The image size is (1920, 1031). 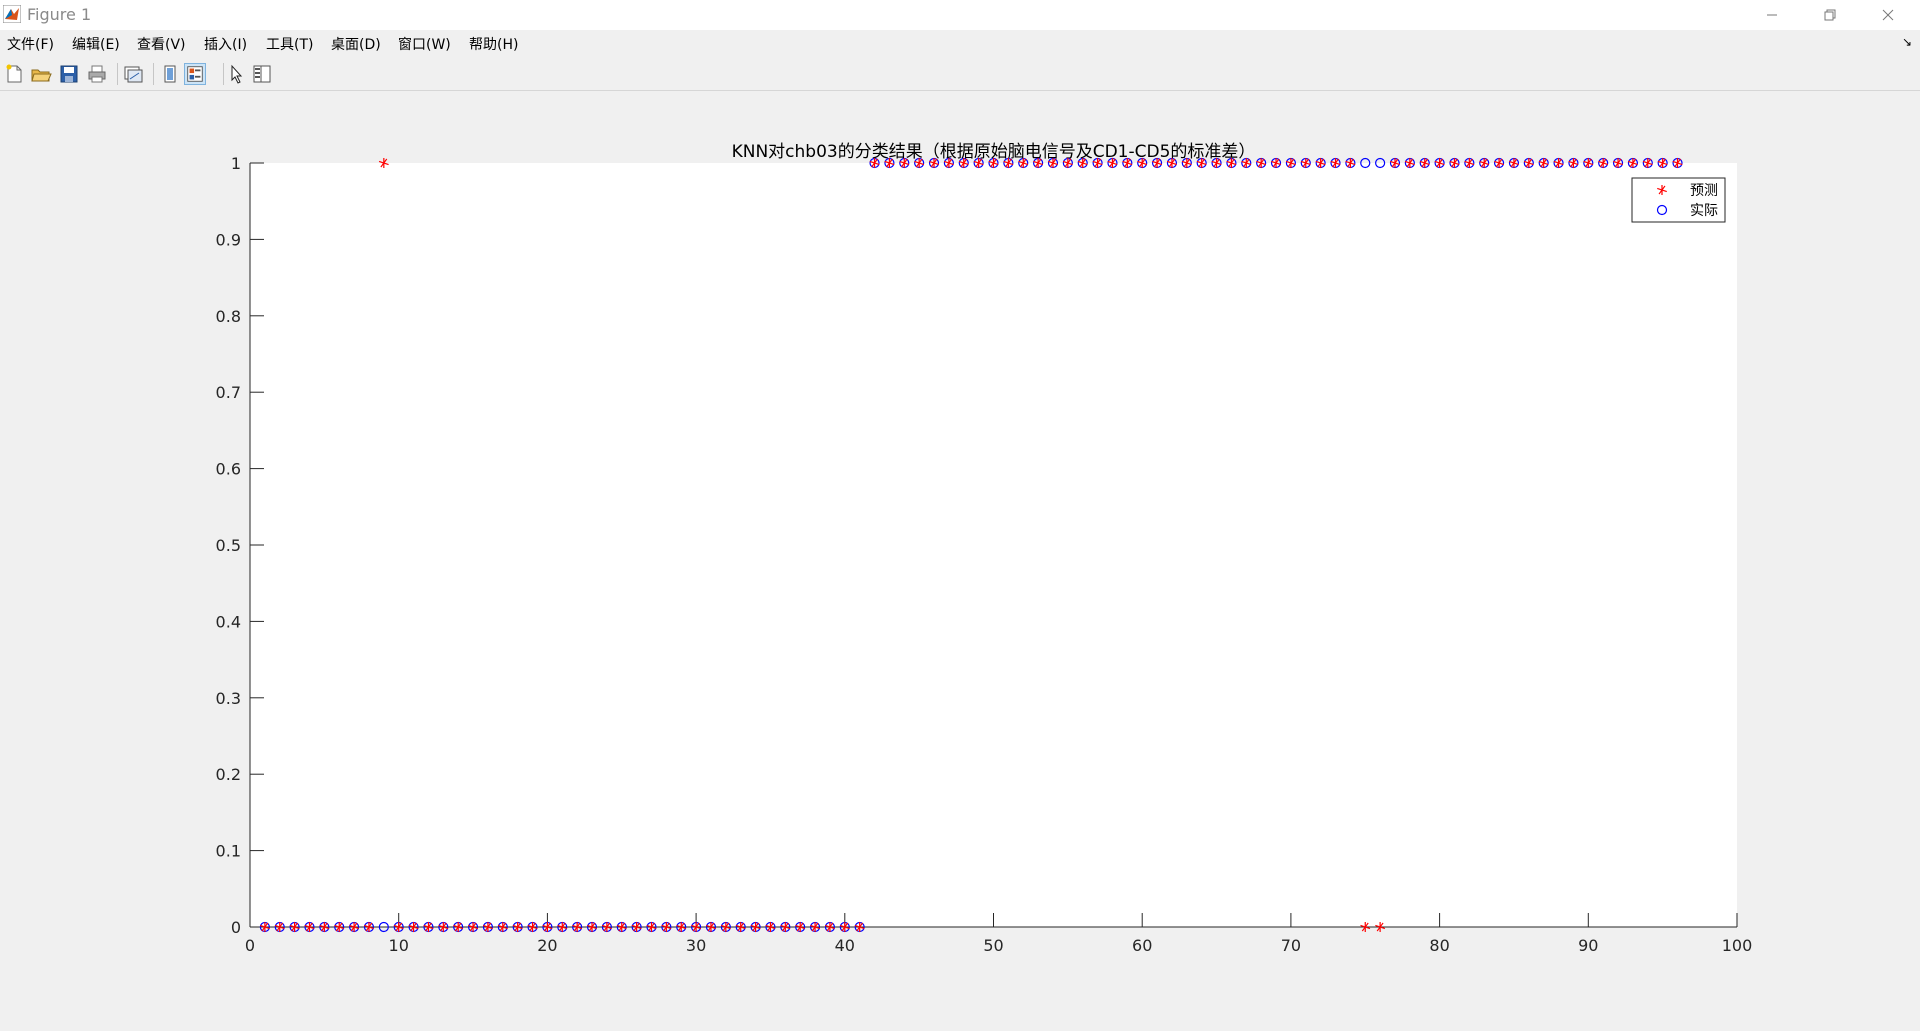 I want to click on print-icon, so click(x=97, y=74).